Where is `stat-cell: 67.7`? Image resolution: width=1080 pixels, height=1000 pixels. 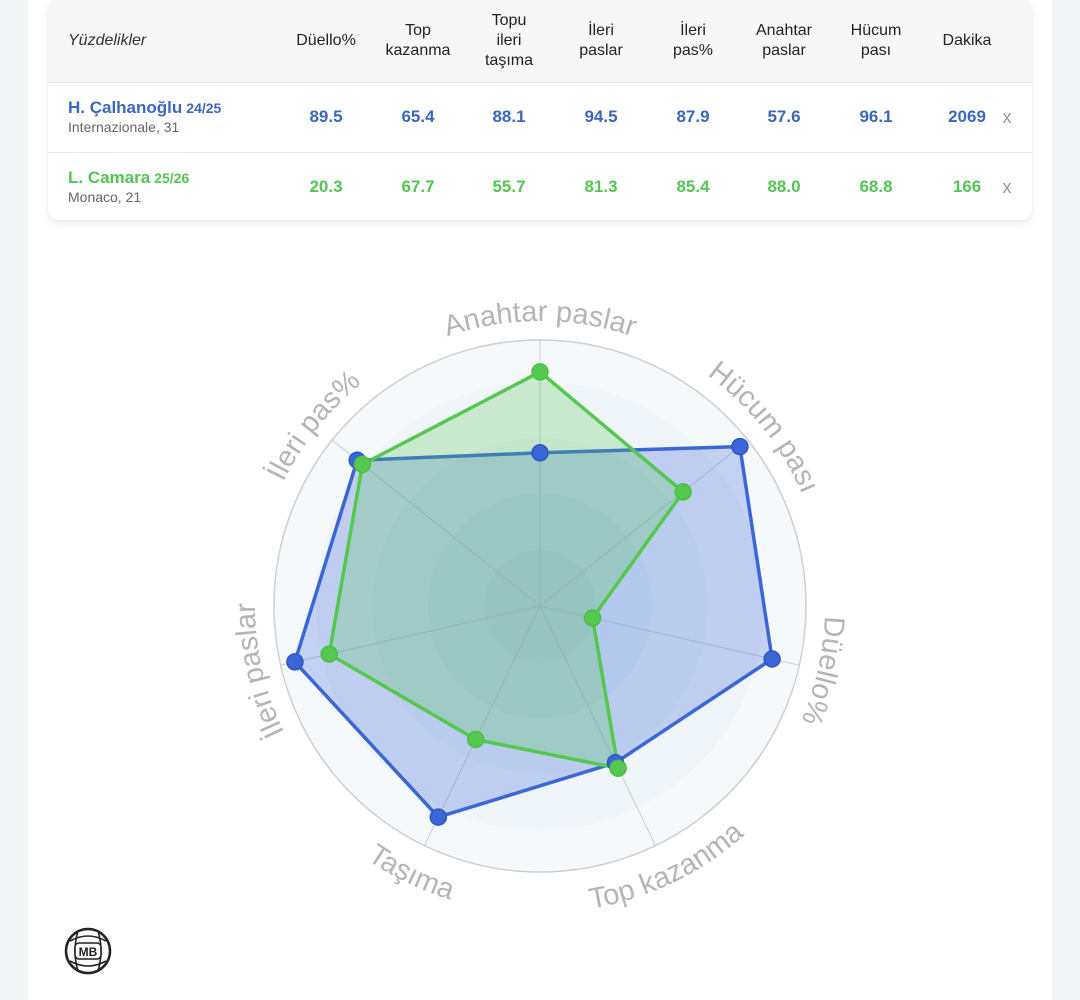 stat-cell: 67.7 is located at coordinates (418, 186).